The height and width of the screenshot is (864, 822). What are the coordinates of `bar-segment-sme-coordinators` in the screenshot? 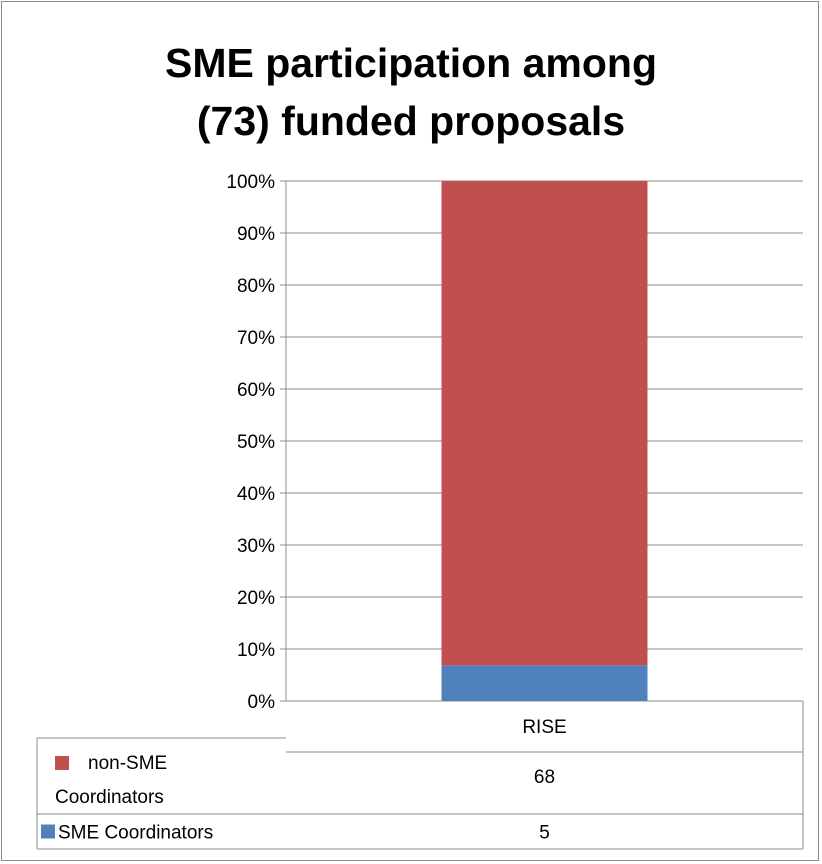 It's located at (544, 683).